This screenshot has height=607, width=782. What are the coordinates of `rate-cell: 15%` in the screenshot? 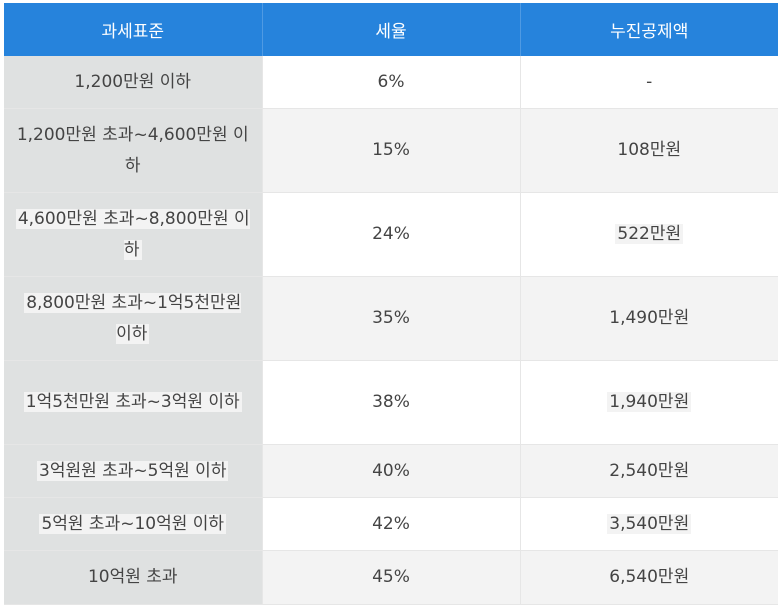 It's located at (391, 150).